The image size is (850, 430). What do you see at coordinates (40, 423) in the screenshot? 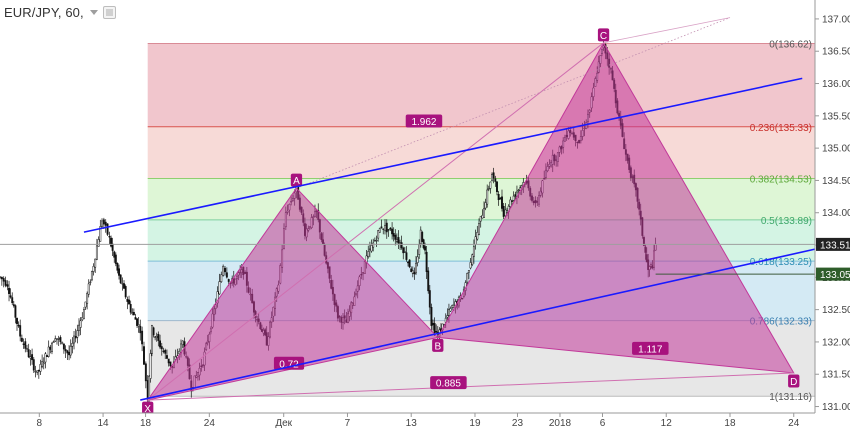
I see `x-tick-label: 8` at bounding box center [40, 423].